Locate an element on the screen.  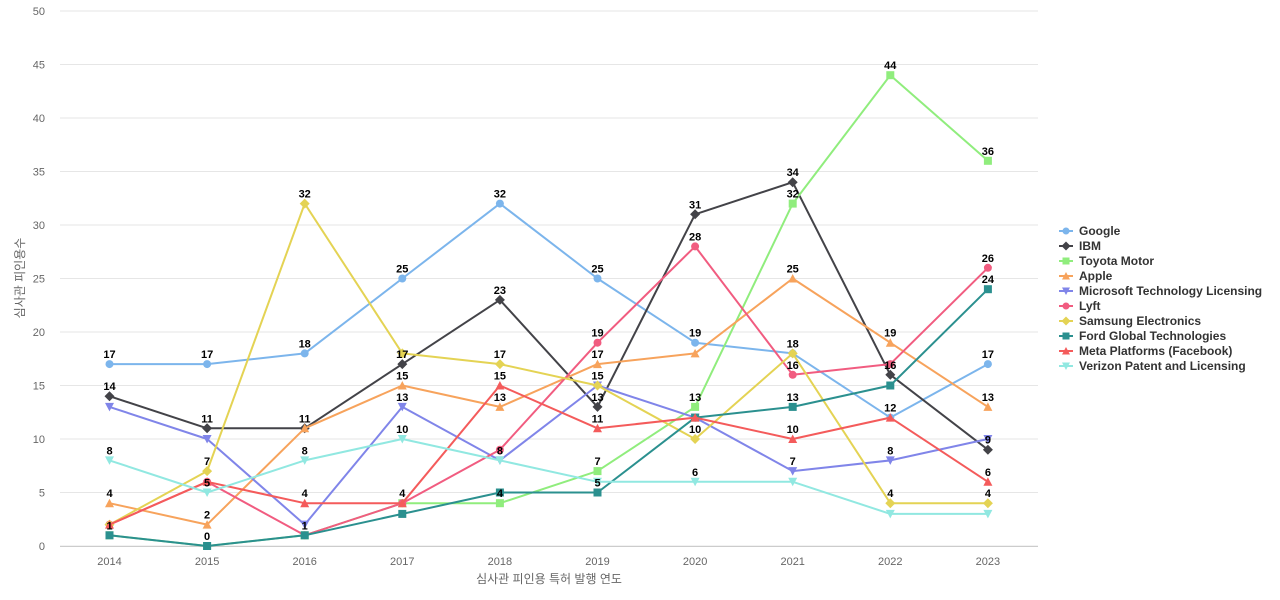
legend-item-lyft: Lyft is located at coordinates (1080, 306).